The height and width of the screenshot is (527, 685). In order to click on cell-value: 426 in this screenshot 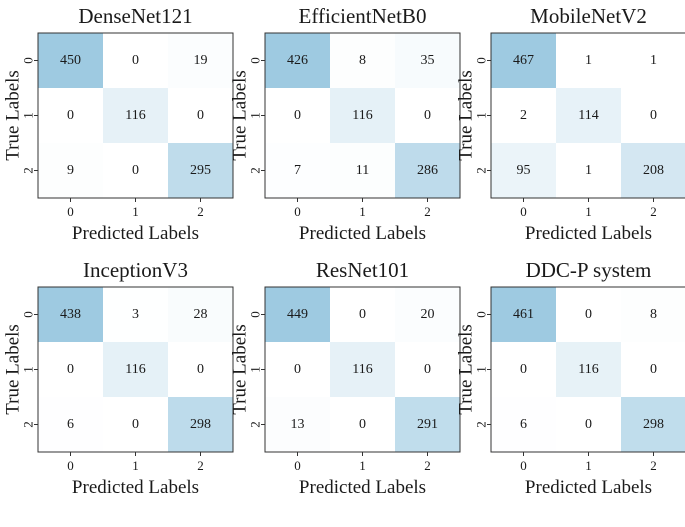, I will do `click(297, 60)`.